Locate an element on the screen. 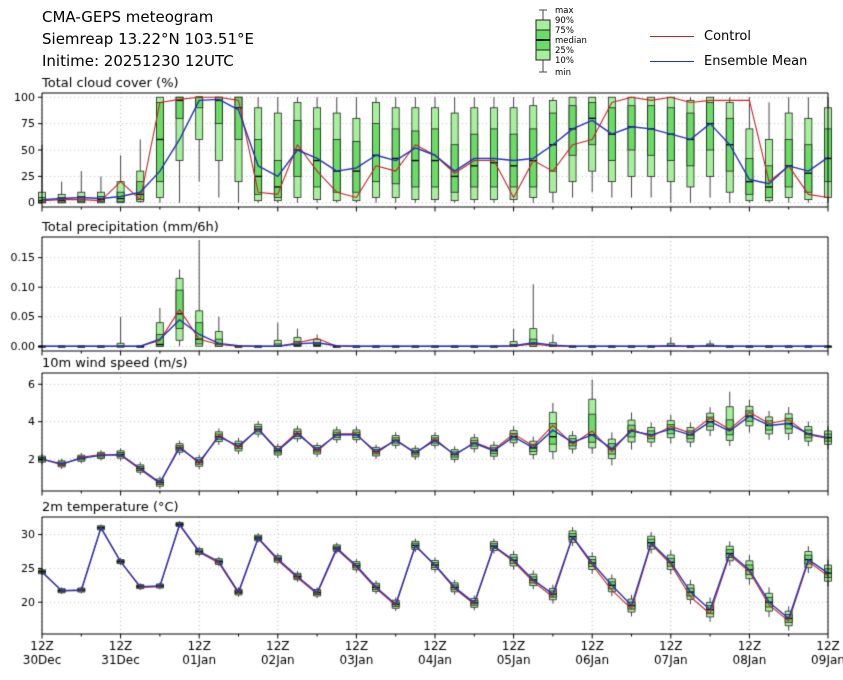 The image size is (843, 680). station-location: Siemreap 13.22°N 103.51°E is located at coordinates (148, 39).